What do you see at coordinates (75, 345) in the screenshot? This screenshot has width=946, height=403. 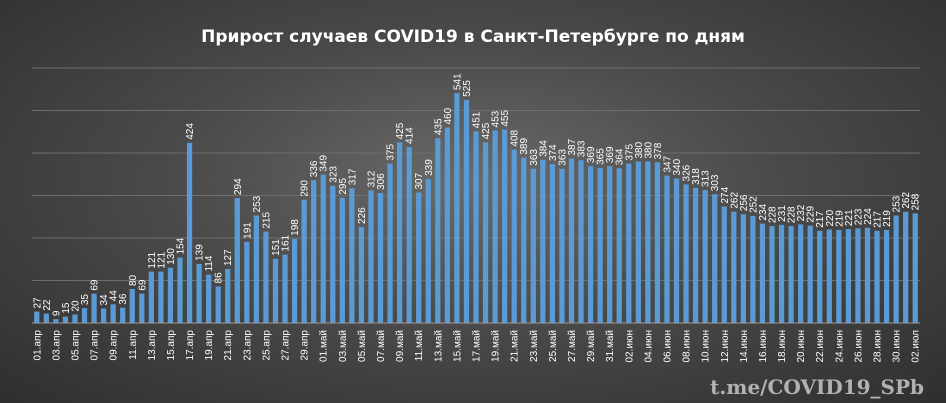 I see `x-tick-label: 05.апр` at bounding box center [75, 345].